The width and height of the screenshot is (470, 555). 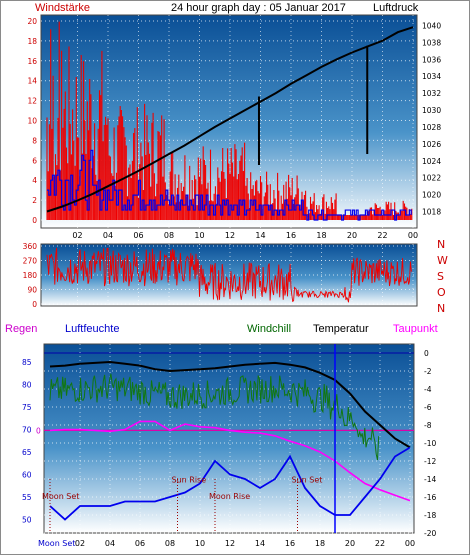 What do you see at coordinates (431, 212) in the screenshot?
I see `pressure-y-tick-label: 1018` at bounding box center [431, 212].